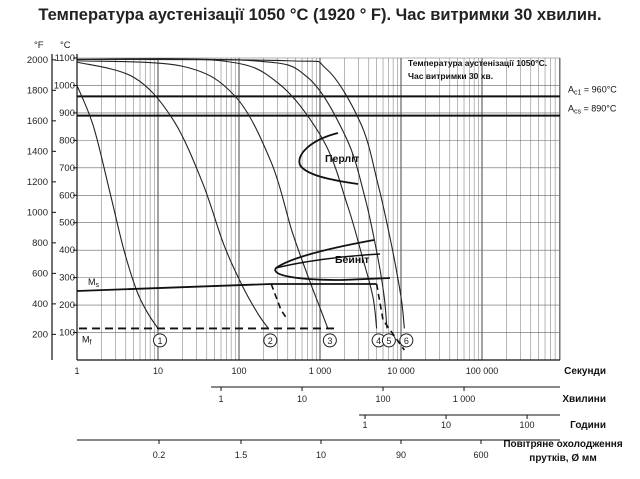 Image resolution: width=640 pixels, height=479 pixels. What do you see at coordinates (65, 45) in the screenshot?
I see `y-axis-label-celsius: °C` at bounding box center [65, 45].